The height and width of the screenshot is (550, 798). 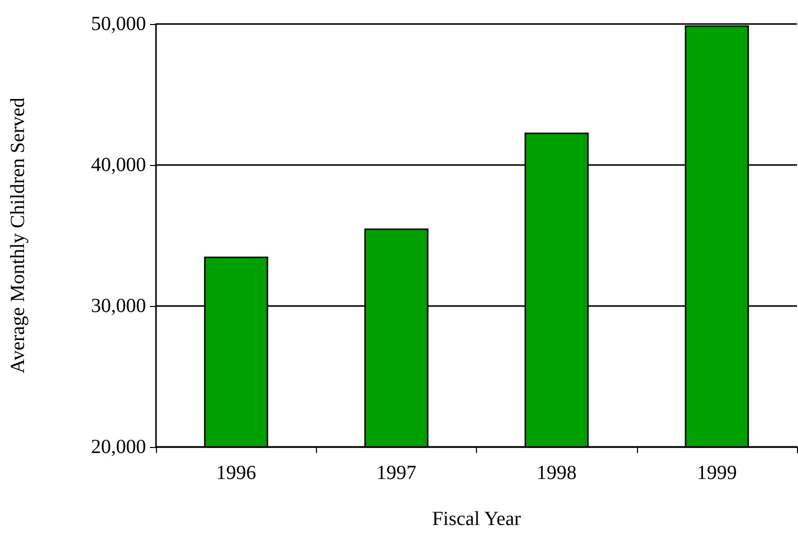 I want to click on y-axis-title: Average Monthly Children Served, so click(x=18, y=236).